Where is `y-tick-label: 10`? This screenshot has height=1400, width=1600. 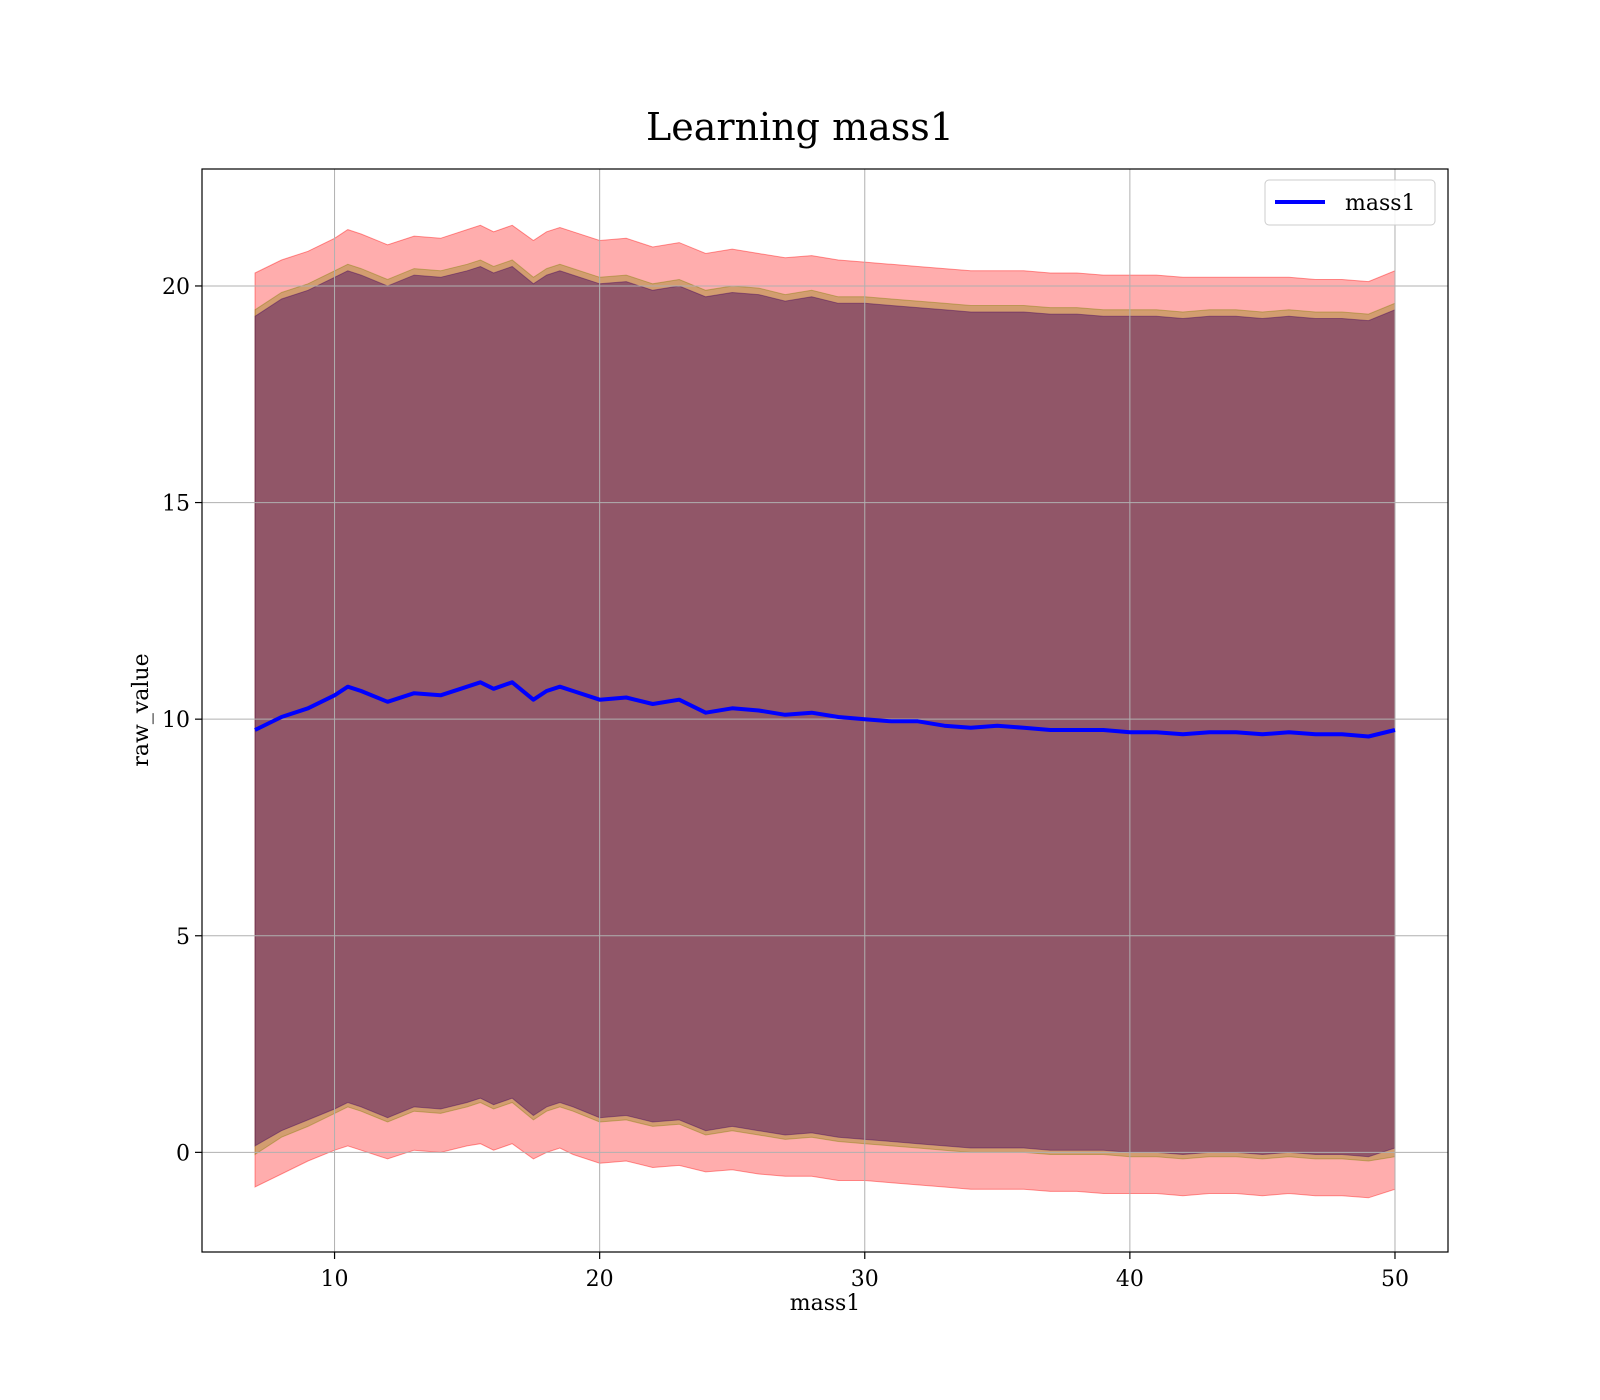 y-tick-label: 10 is located at coordinates (176, 720).